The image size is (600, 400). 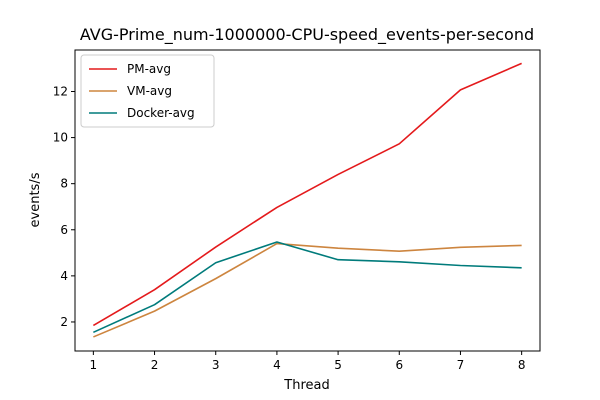 I want to click on y-tick-label: 4, so click(x=64, y=276).